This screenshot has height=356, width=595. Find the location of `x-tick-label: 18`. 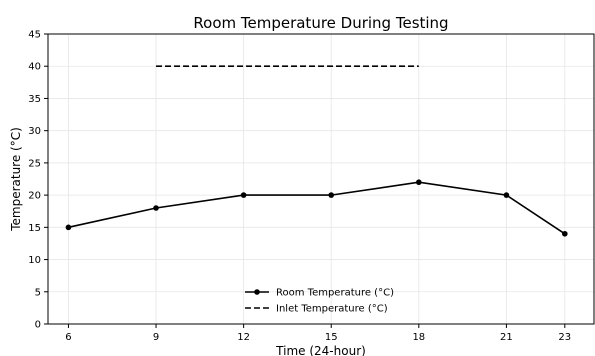

x-tick-label: 18 is located at coordinates (418, 337).